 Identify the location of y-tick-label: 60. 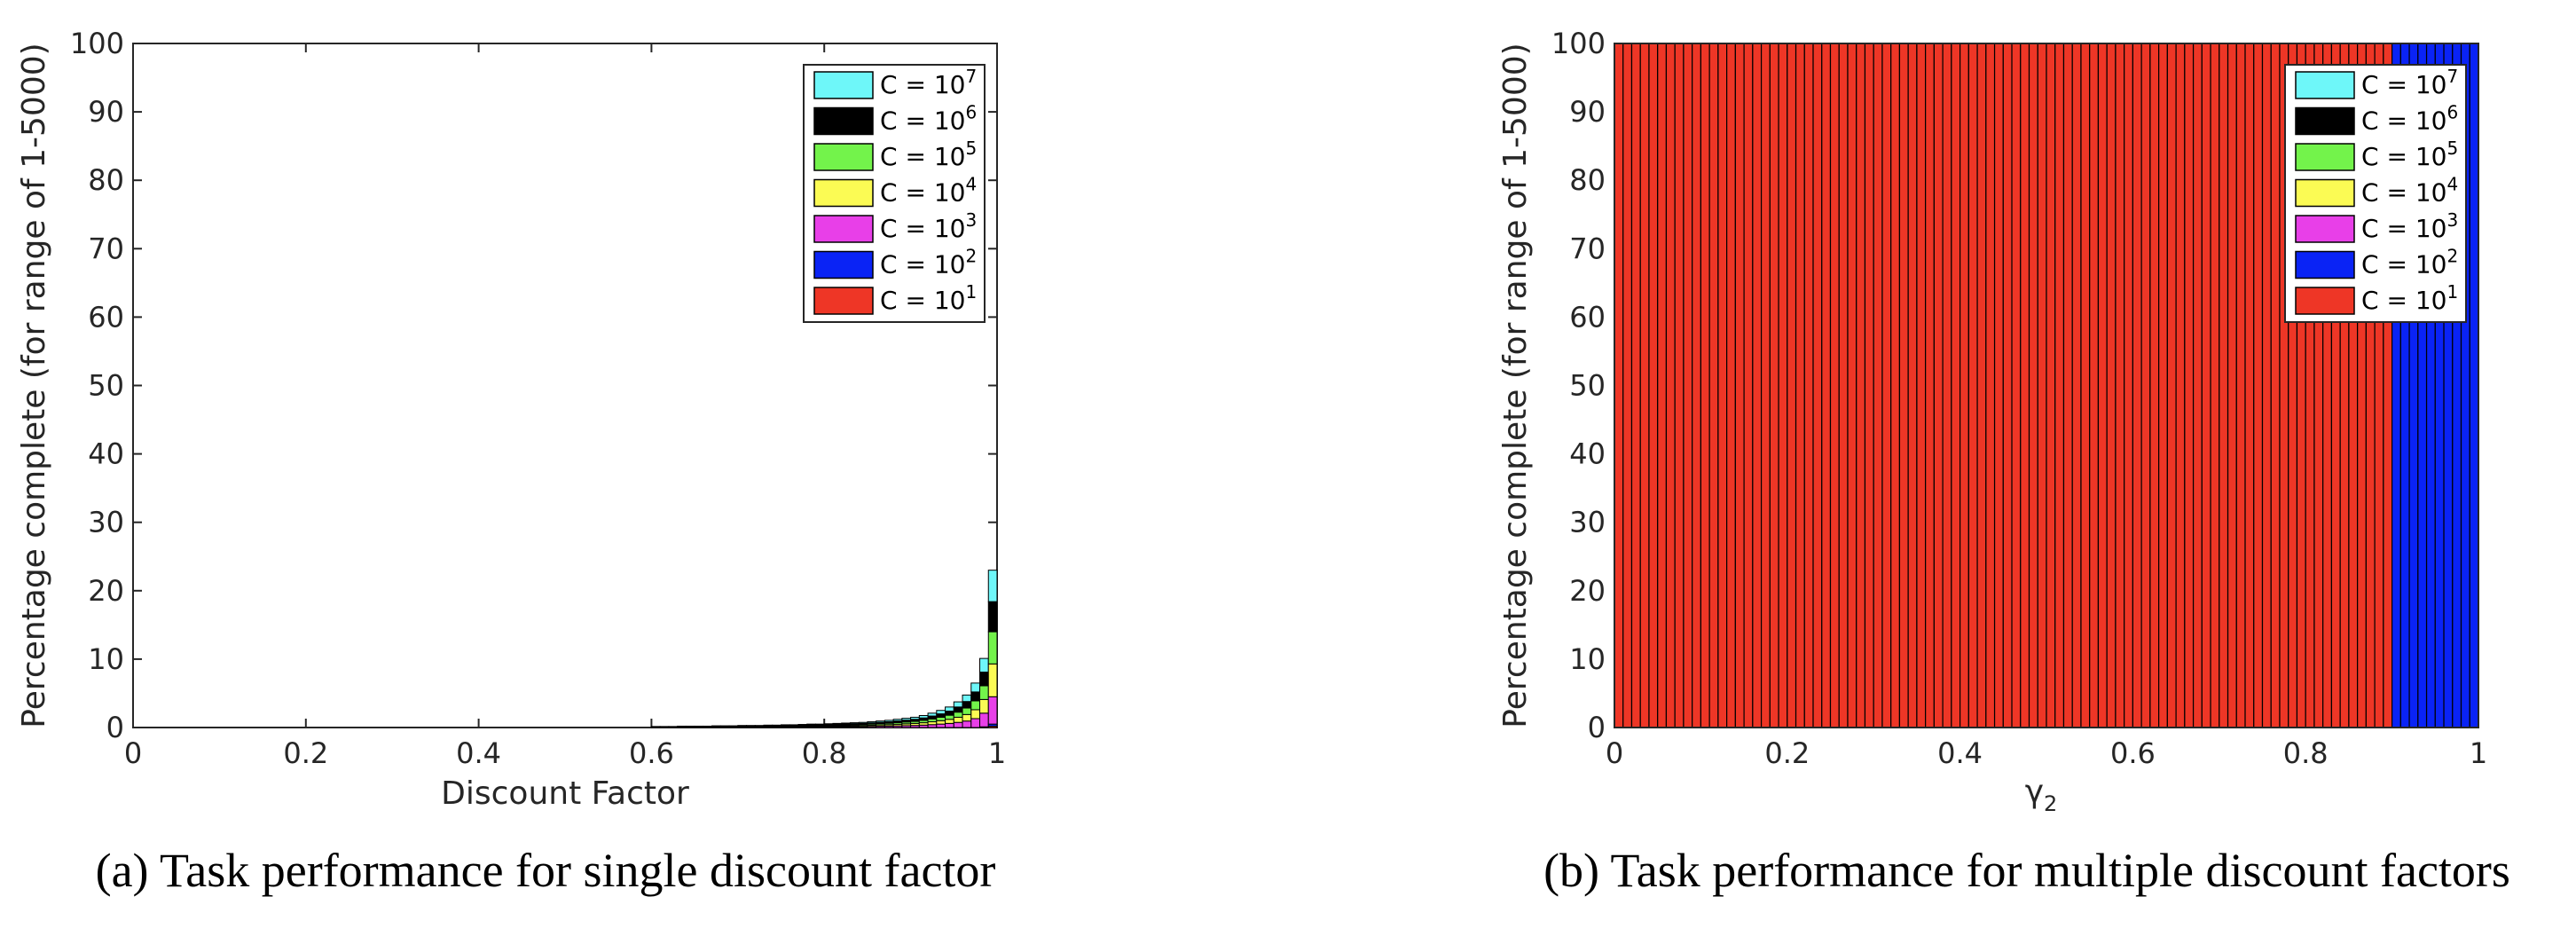
(1587, 317).